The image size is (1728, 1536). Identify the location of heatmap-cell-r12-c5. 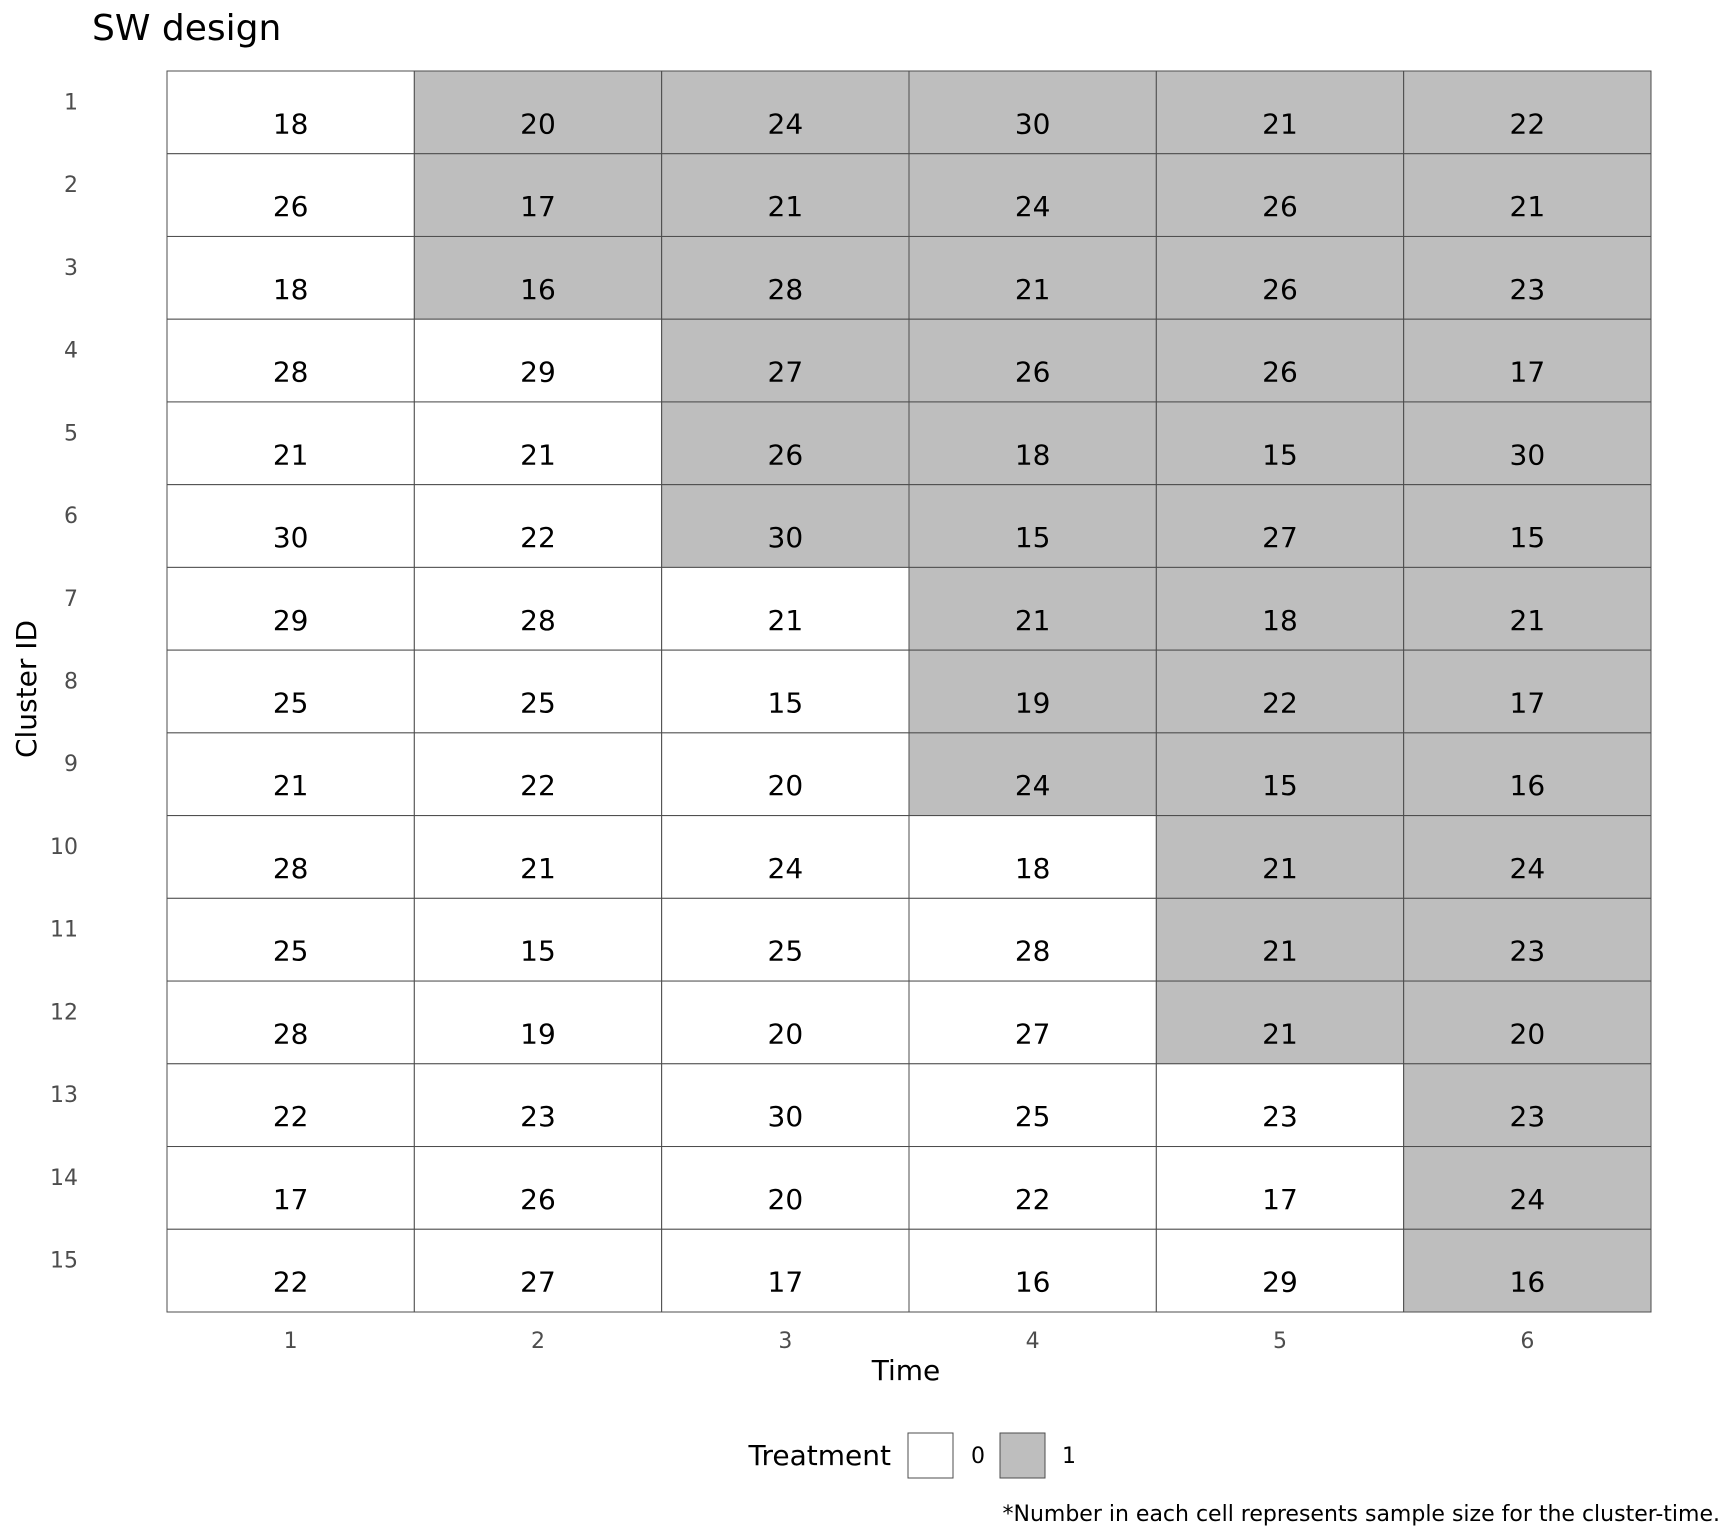
(1280, 1022).